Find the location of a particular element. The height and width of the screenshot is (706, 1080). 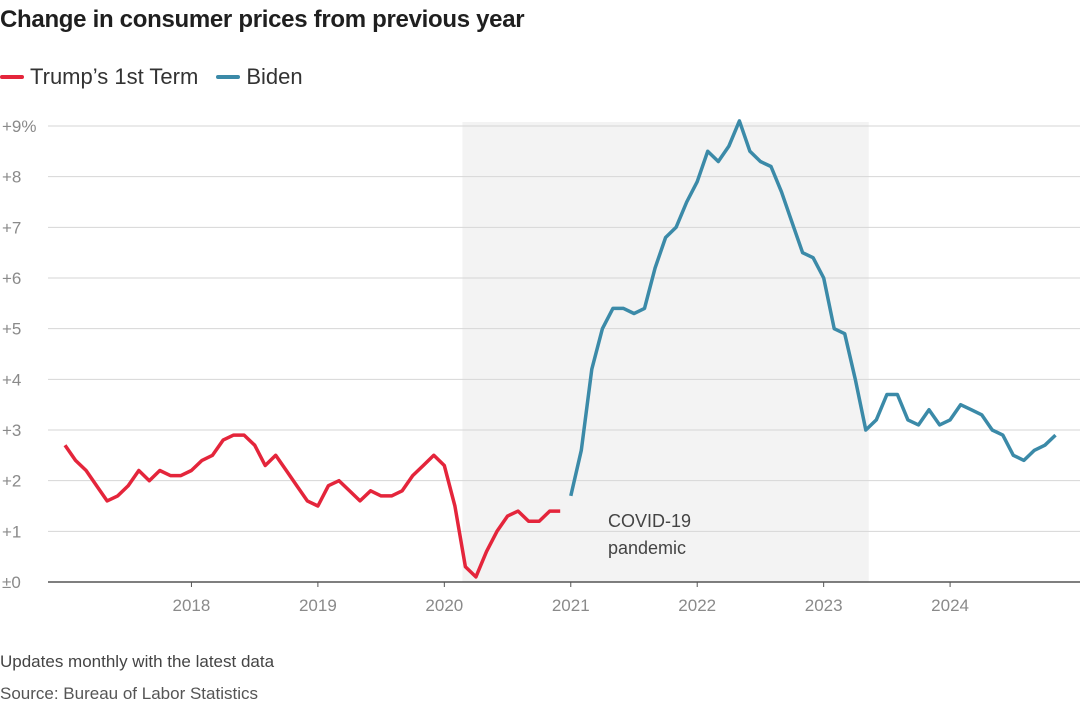

y-tick-label: +2 is located at coordinates (11, 481).